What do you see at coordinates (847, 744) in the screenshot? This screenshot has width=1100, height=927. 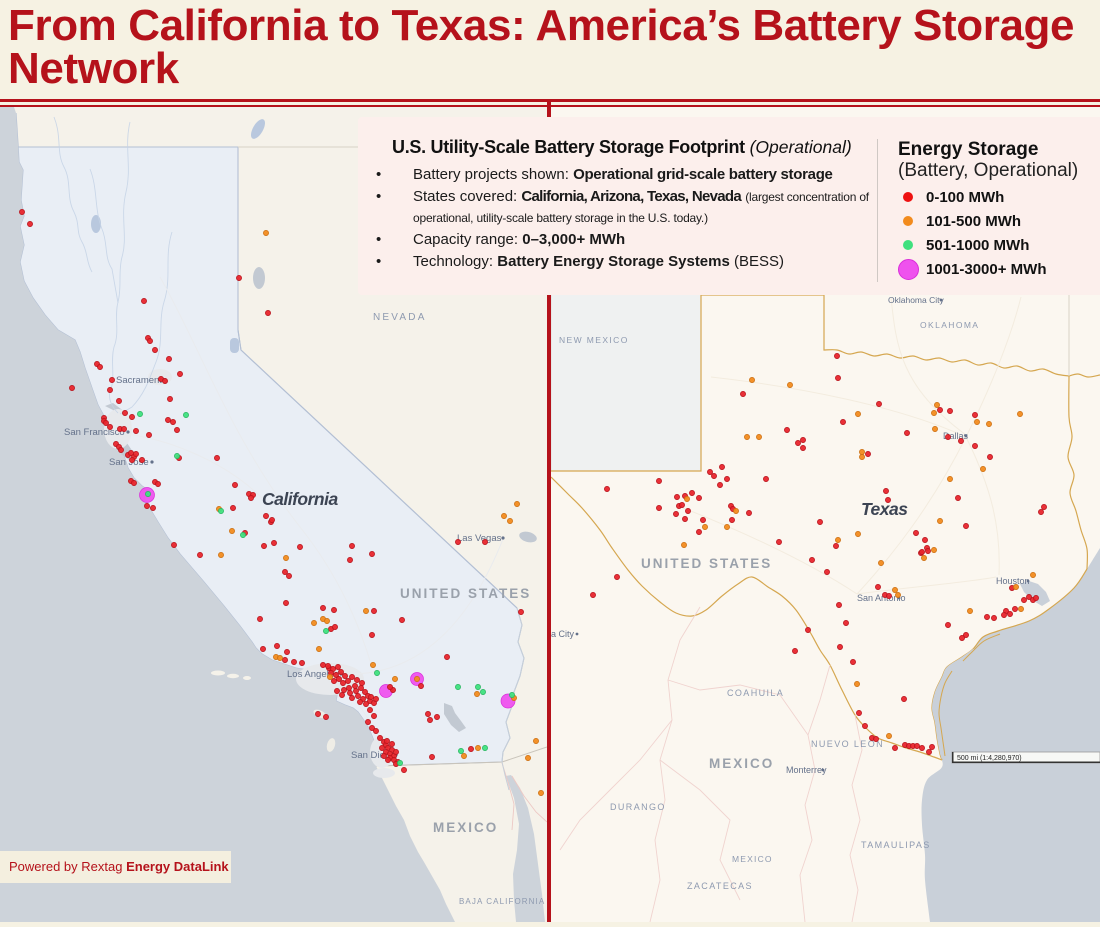 I see `svg-text: NUEVO LEÓN` at bounding box center [847, 744].